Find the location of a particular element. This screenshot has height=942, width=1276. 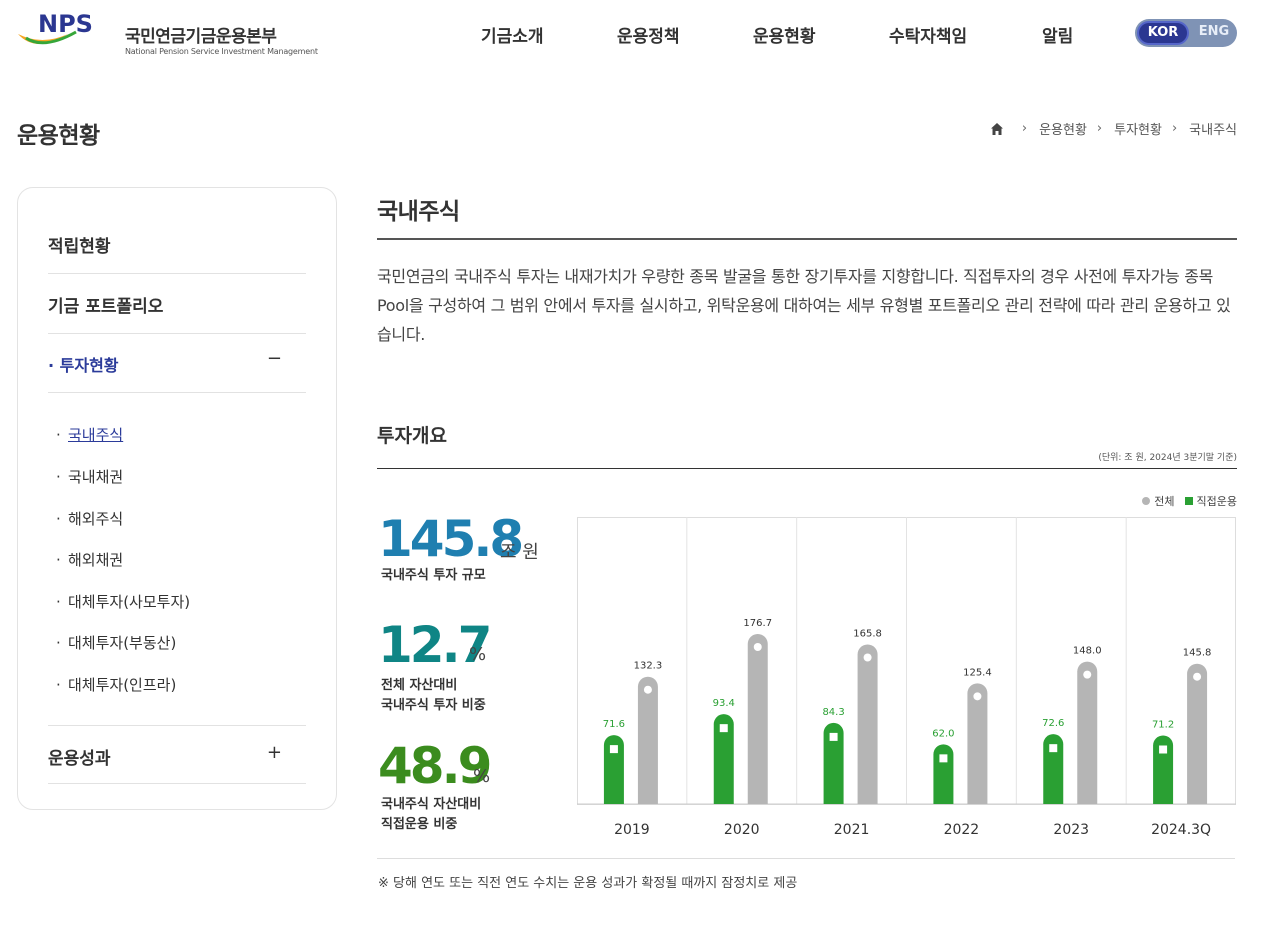

side-nav-item-accumulation: 적립현황 is located at coordinates (177, 246).